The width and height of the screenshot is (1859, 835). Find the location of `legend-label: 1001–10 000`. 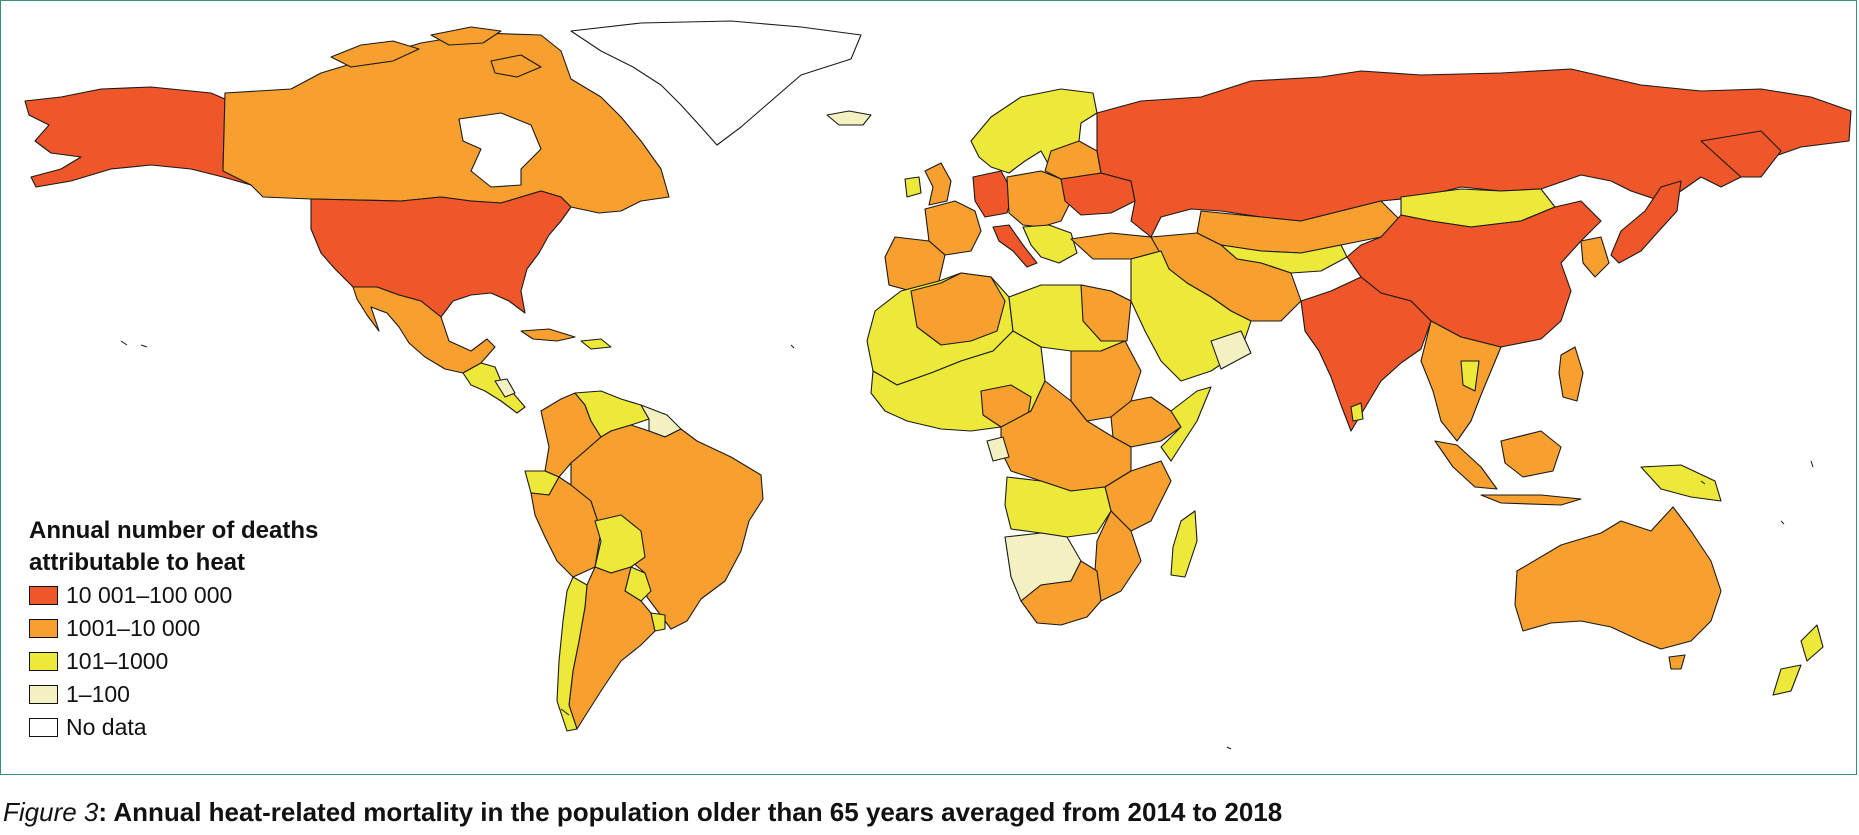

legend-label: 1001–10 000 is located at coordinates (133, 628).